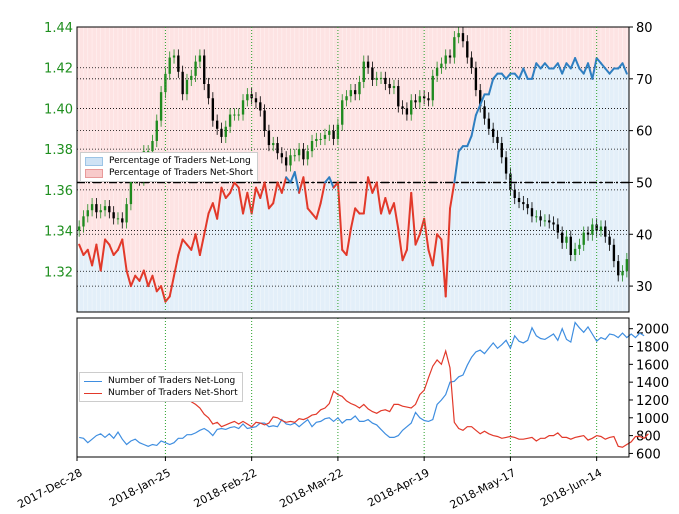 This screenshot has height=514, width=679. I want to click on count-tick-label: 1800, so click(652, 348).